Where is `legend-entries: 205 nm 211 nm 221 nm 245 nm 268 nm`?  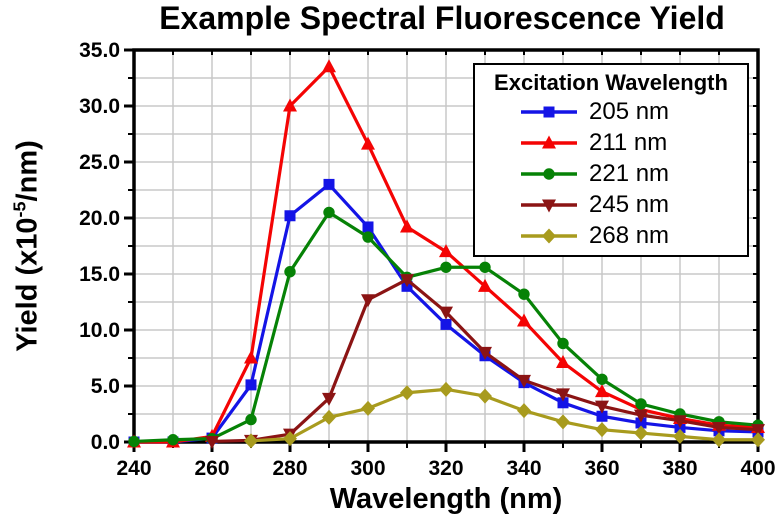 legend-entries: 205 nm 211 nm 221 nm 245 nm 268 nm is located at coordinates (611, 173).